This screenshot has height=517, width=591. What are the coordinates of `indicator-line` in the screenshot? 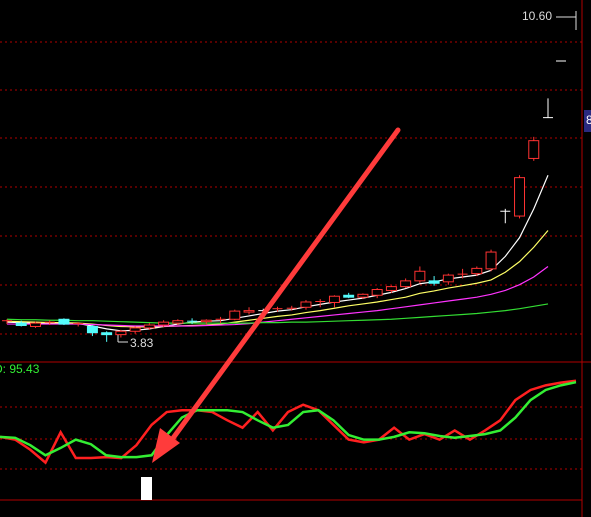 It's located at (288, 419).